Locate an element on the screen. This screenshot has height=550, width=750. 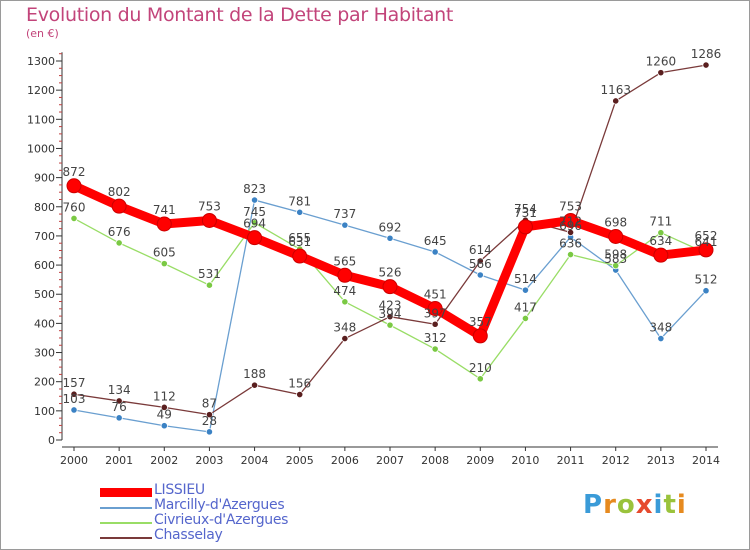
data-label: 1260 is located at coordinates (661, 62).